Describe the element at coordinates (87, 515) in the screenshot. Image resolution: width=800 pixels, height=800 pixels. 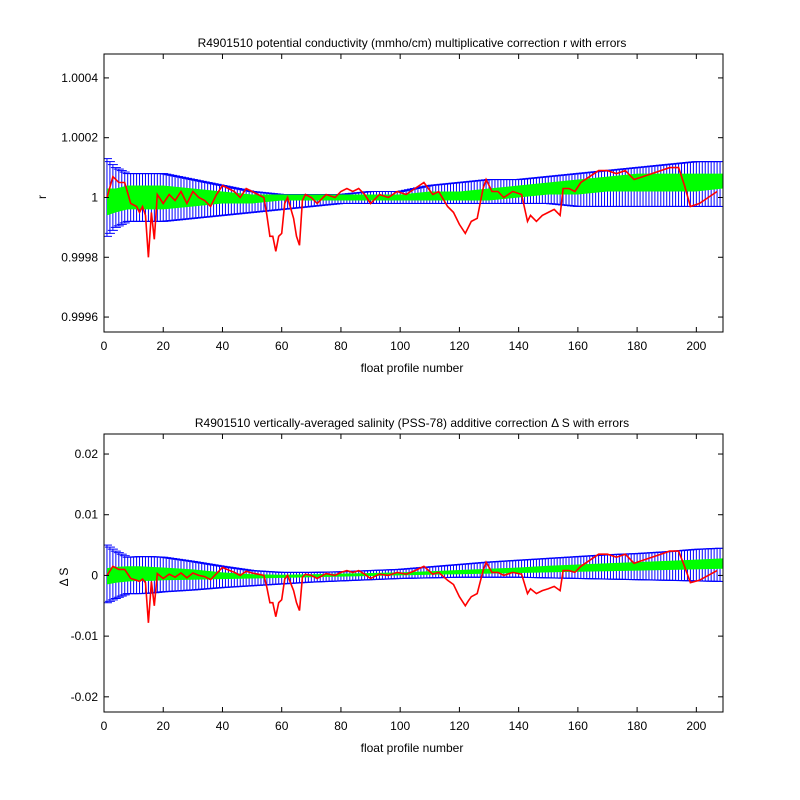
I see `y-tick-label: 0.01` at that location.